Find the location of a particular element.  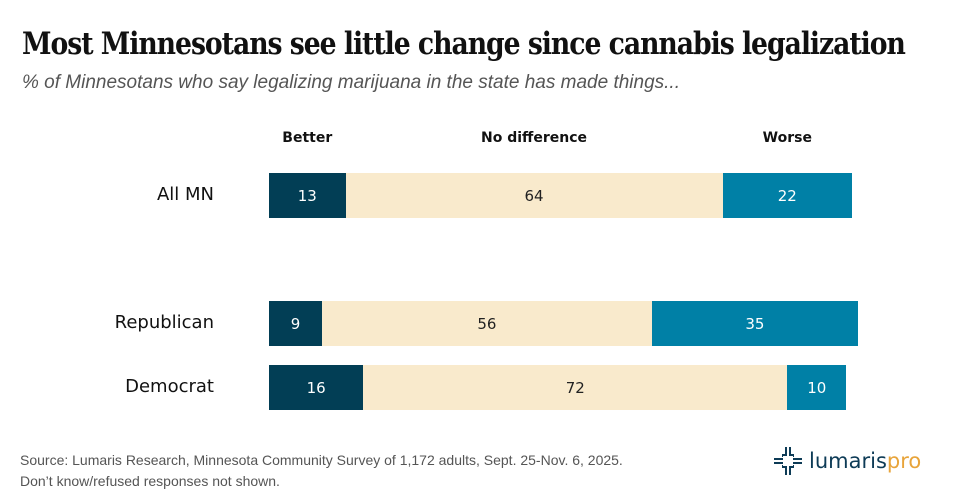

logo-text-primary: lumaris is located at coordinates (848, 461).